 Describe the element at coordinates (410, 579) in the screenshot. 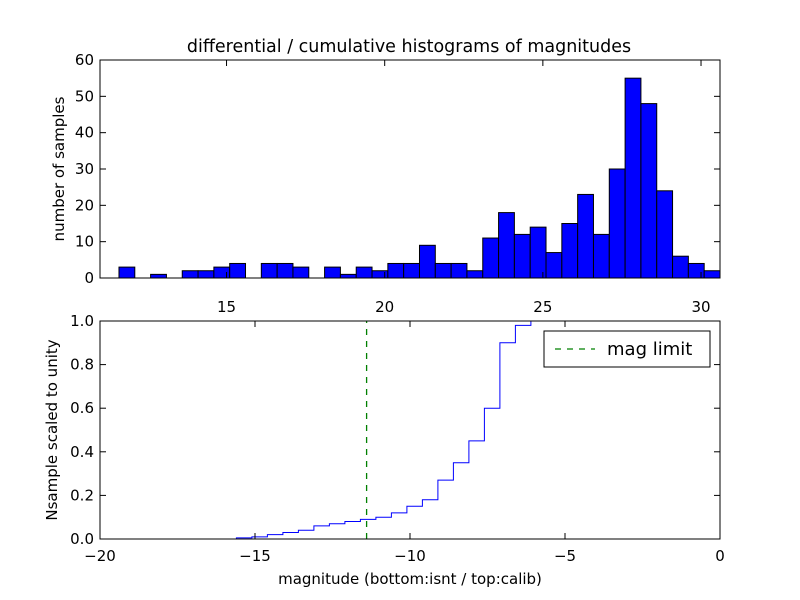

I see `bottom-x-axis-label: magnitude (bottom:isnt / top:calib)` at that location.